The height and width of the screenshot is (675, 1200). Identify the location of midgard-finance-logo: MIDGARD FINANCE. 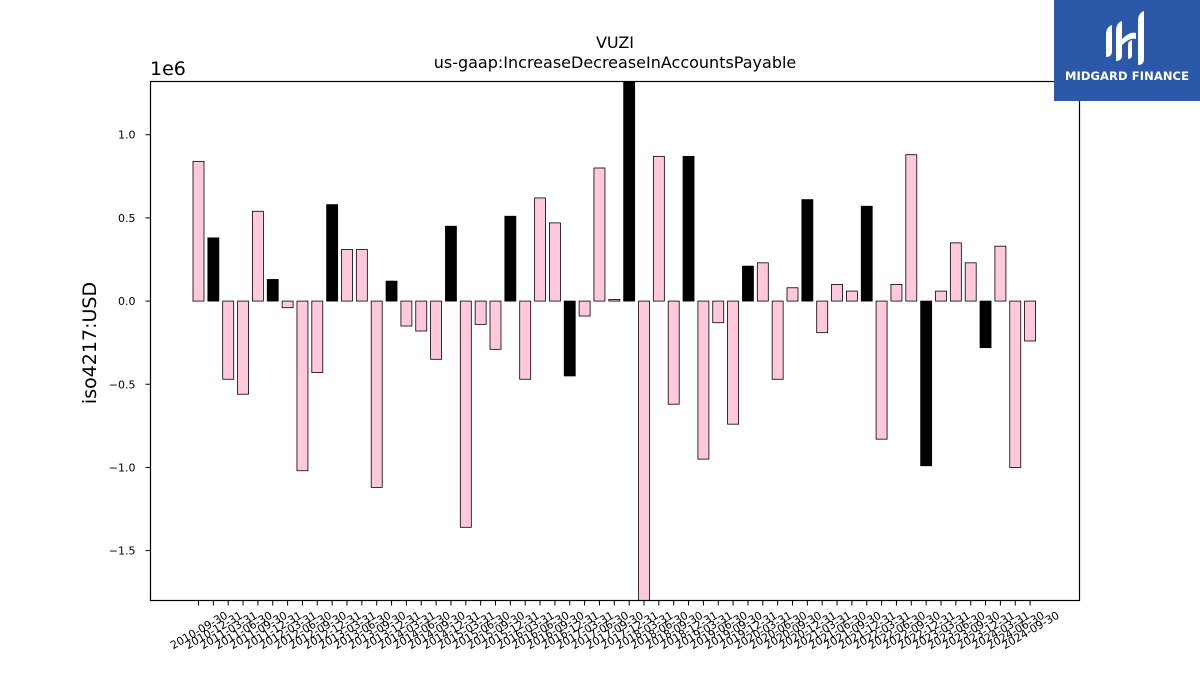
(1127, 50).